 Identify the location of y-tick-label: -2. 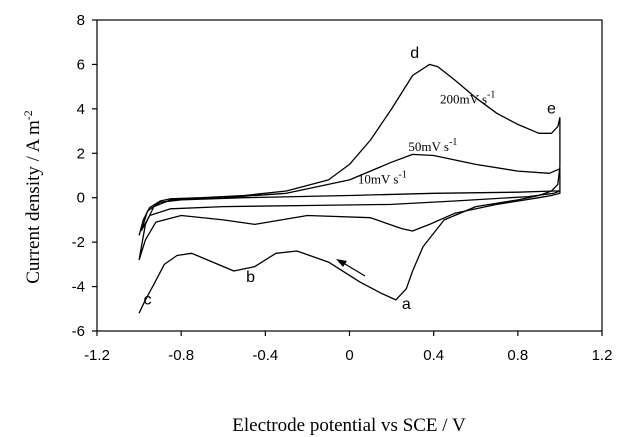
(78, 242).